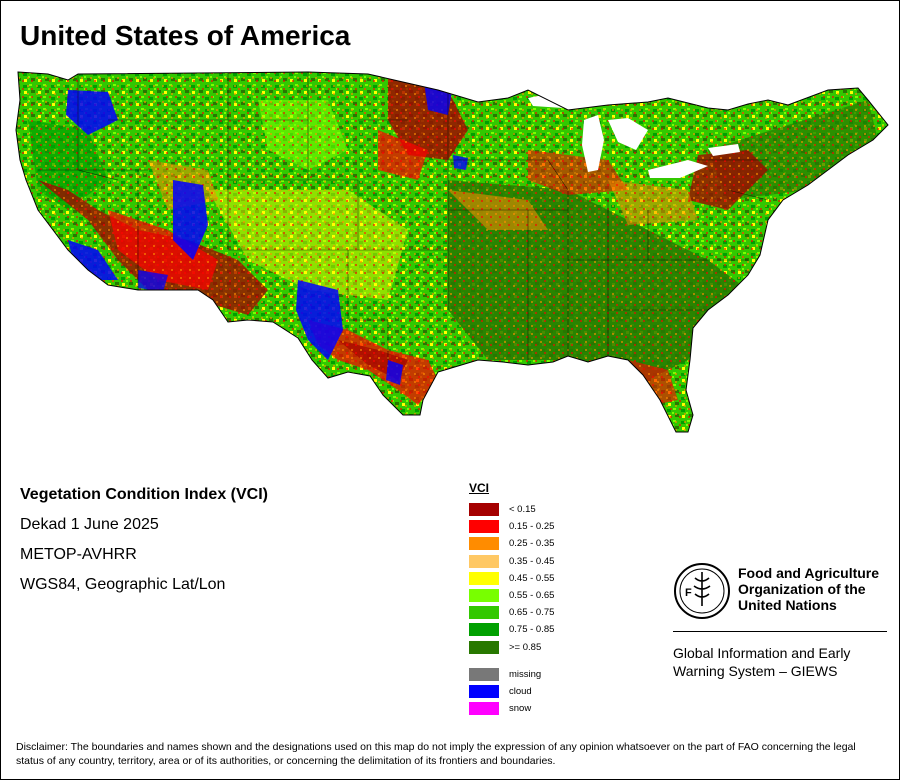 The image size is (900, 780). I want to click on legend-class-row: 0.25 - 0.35, so click(529, 543).